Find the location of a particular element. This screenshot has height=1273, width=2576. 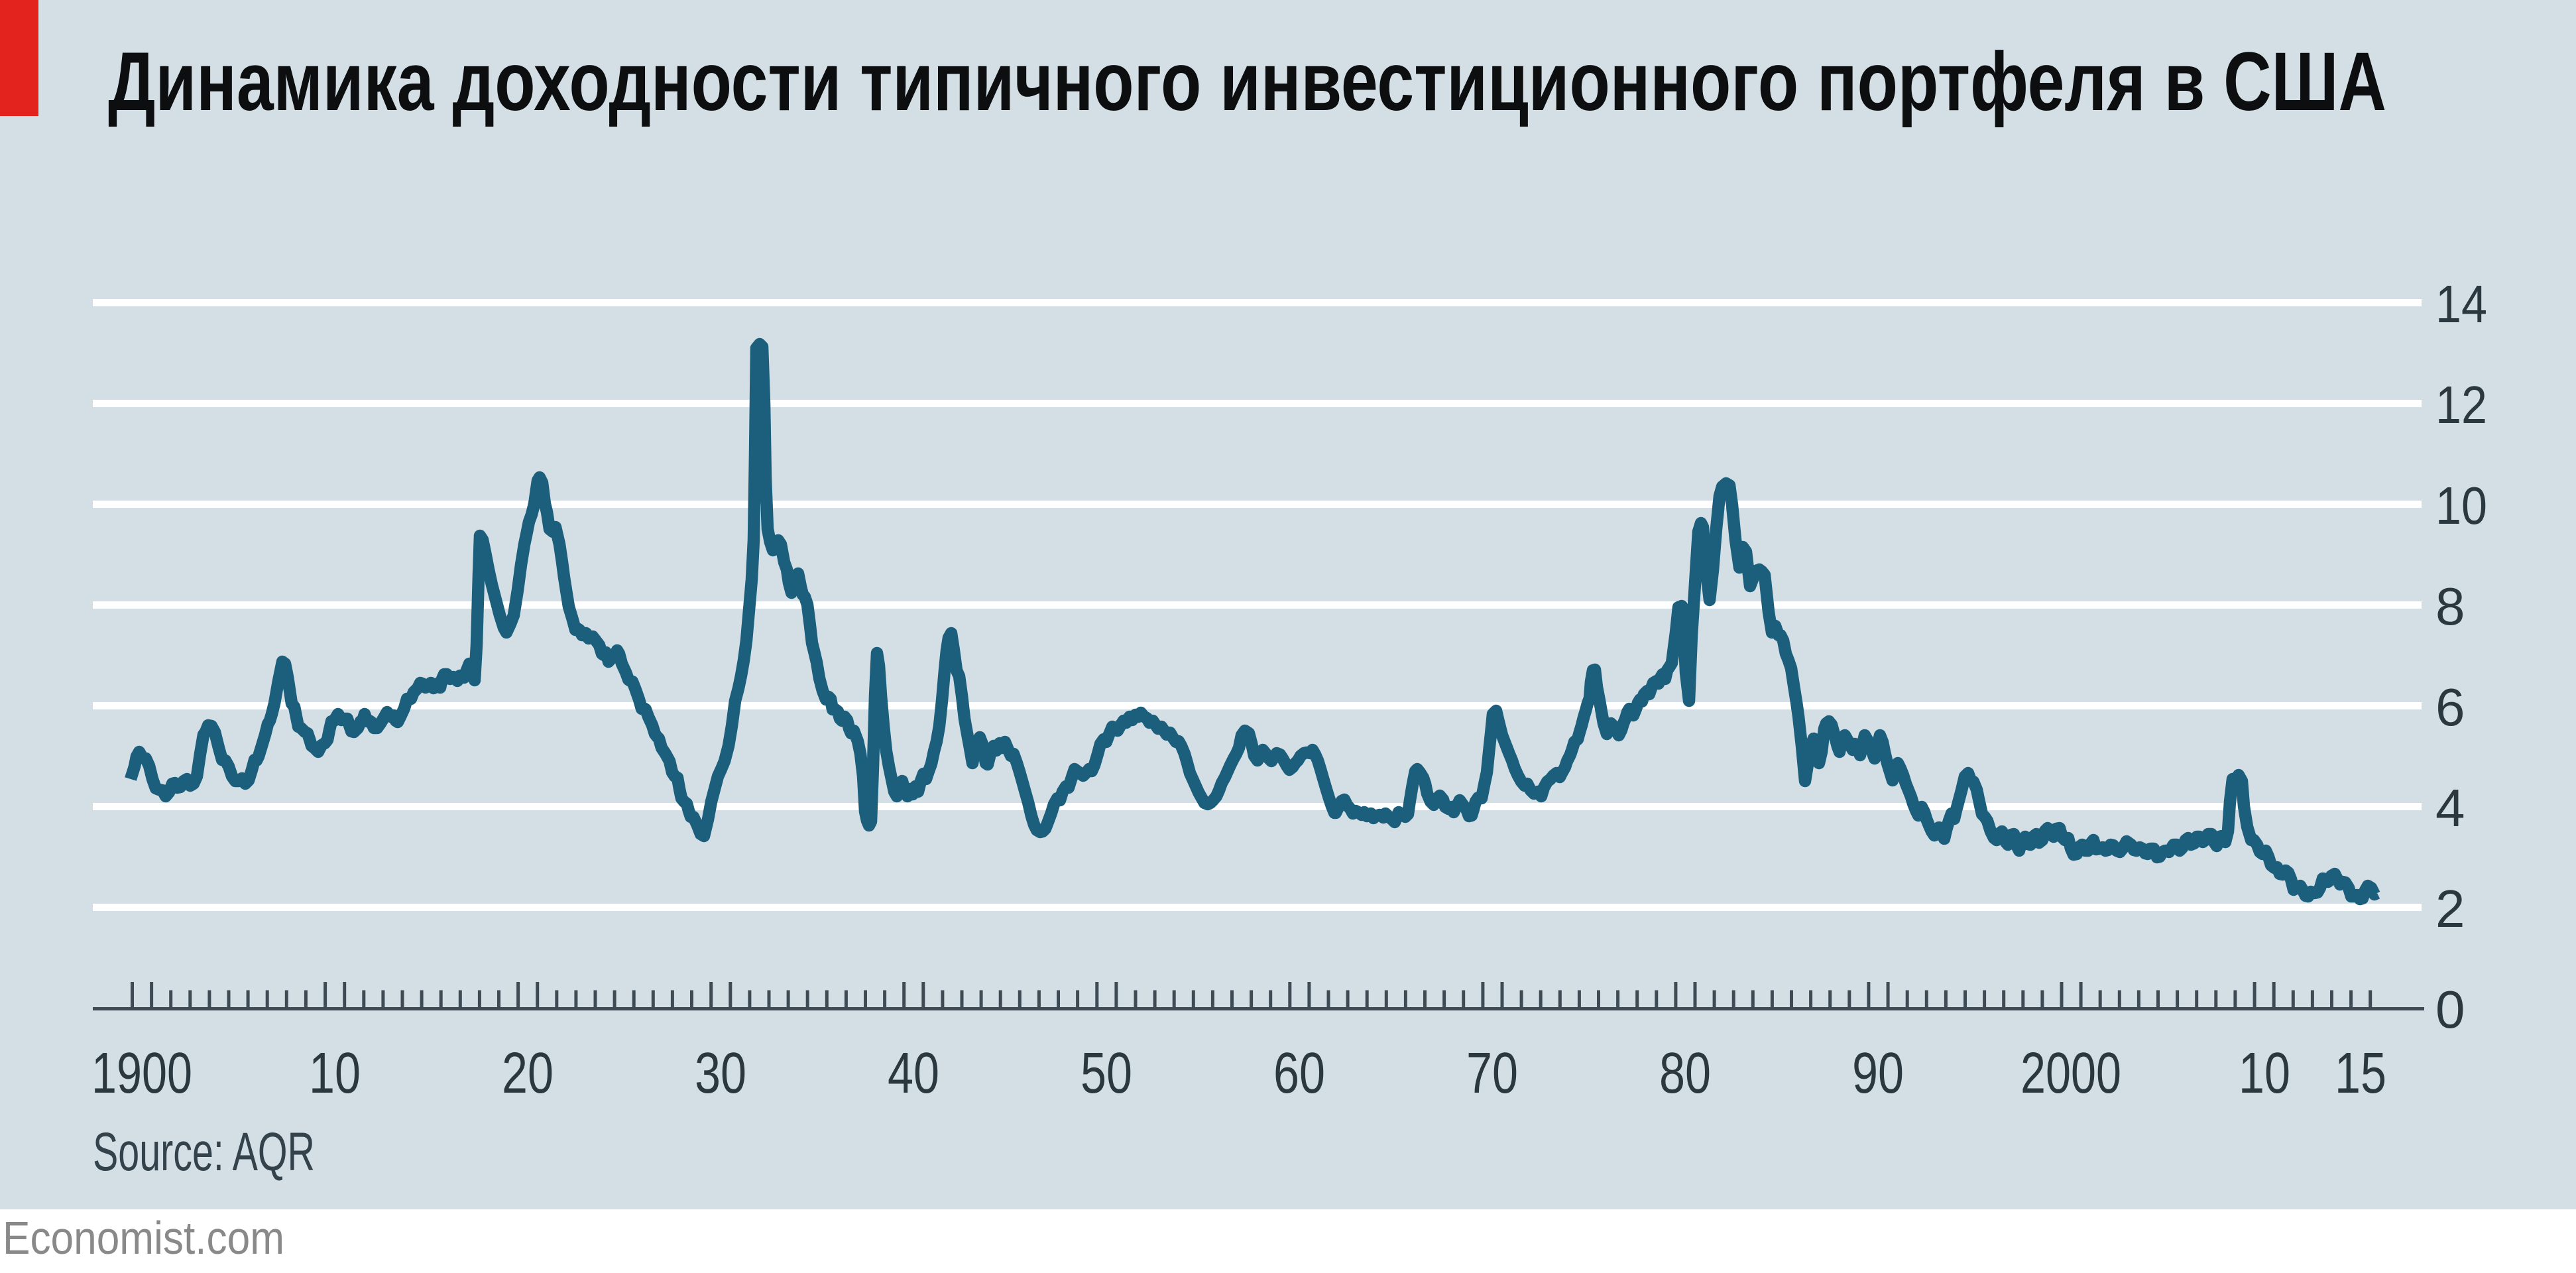

svg-text: 1900 is located at coordinates (141, 1073).